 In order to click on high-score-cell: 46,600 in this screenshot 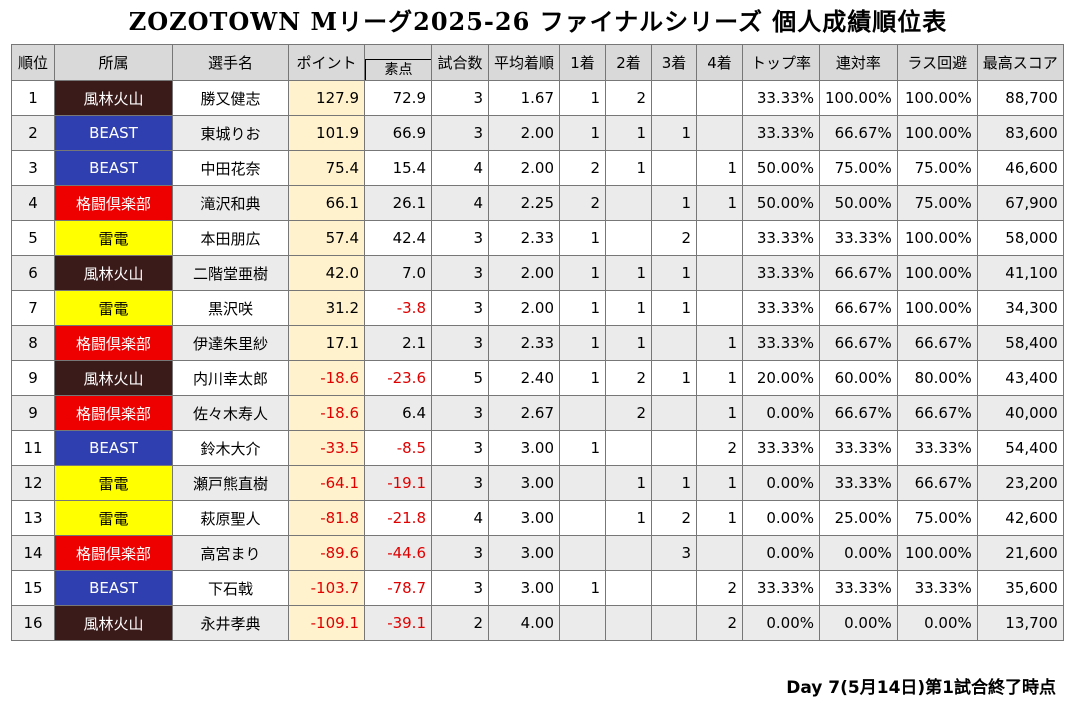, I will do `click(1020, 168)`.